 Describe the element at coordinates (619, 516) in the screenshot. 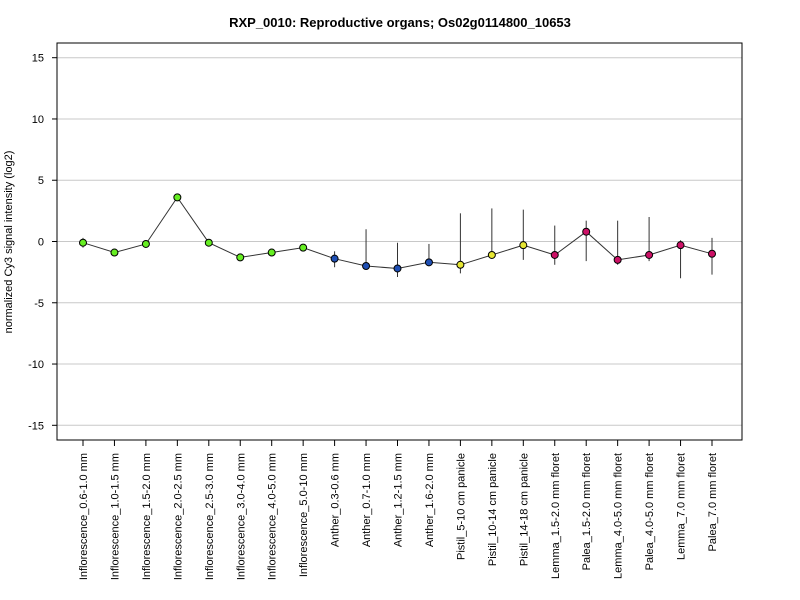

I see `x-tick-label: Lemma_4.0-5.0 mm floret` at that location.